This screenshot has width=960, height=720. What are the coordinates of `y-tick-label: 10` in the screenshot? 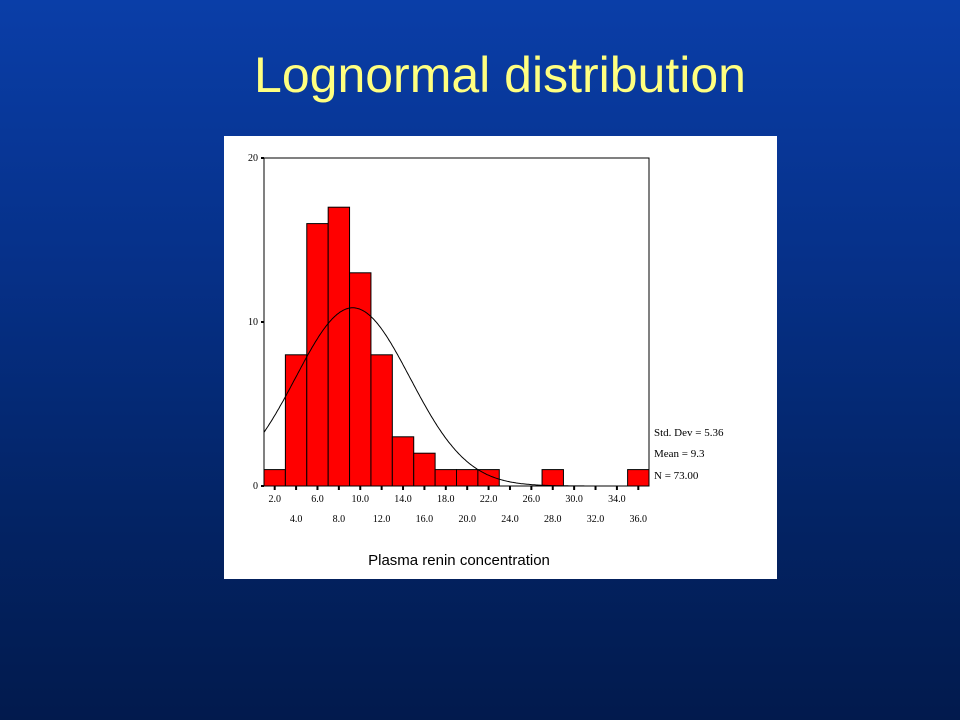 It's located at (253, 322).